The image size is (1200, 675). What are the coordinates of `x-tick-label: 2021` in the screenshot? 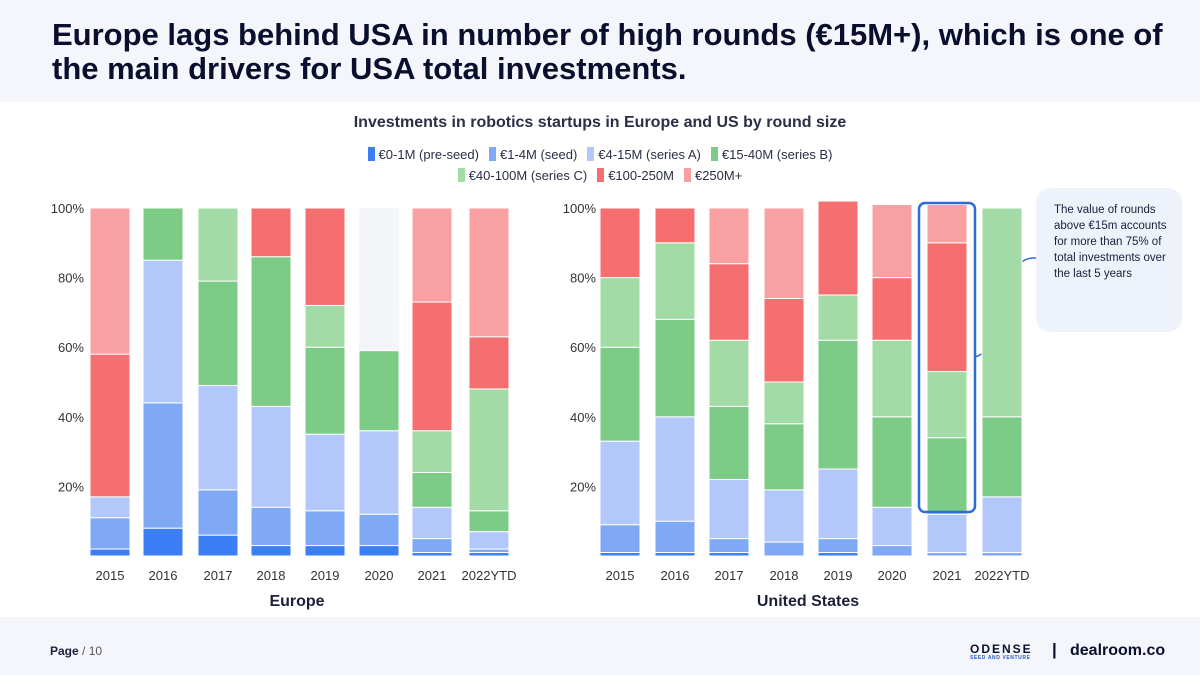 It's located at (432, 575).